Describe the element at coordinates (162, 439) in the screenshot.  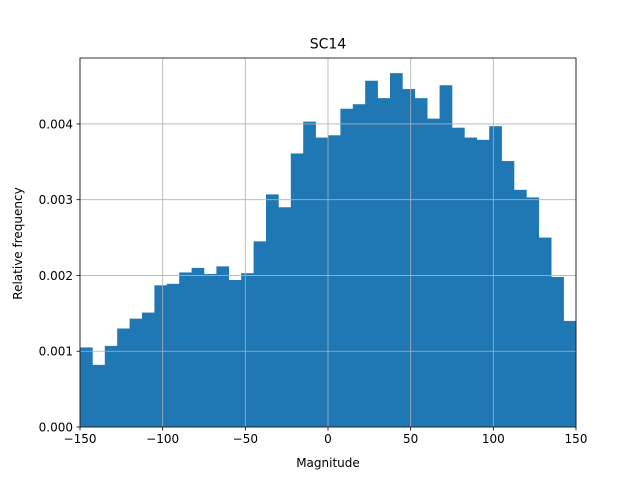
I see `x-tick-label-1: −100` at that location.